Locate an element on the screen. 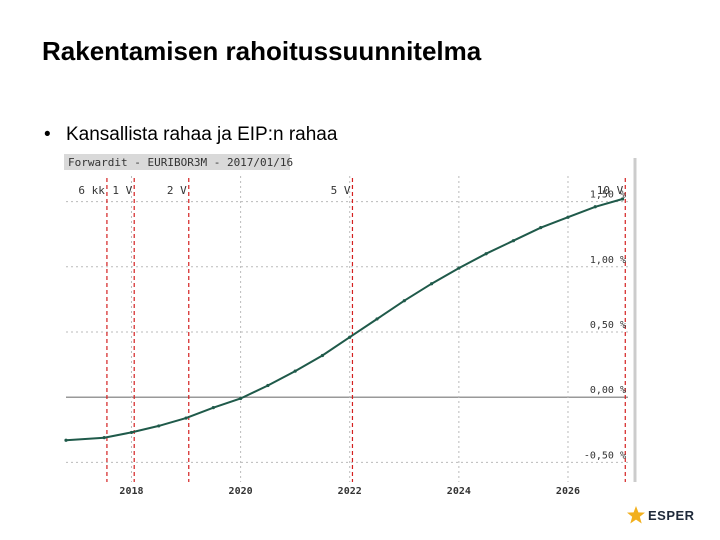 The image size is (720, 540). esper-logo: ESPER is located at coordinates (660, 515).